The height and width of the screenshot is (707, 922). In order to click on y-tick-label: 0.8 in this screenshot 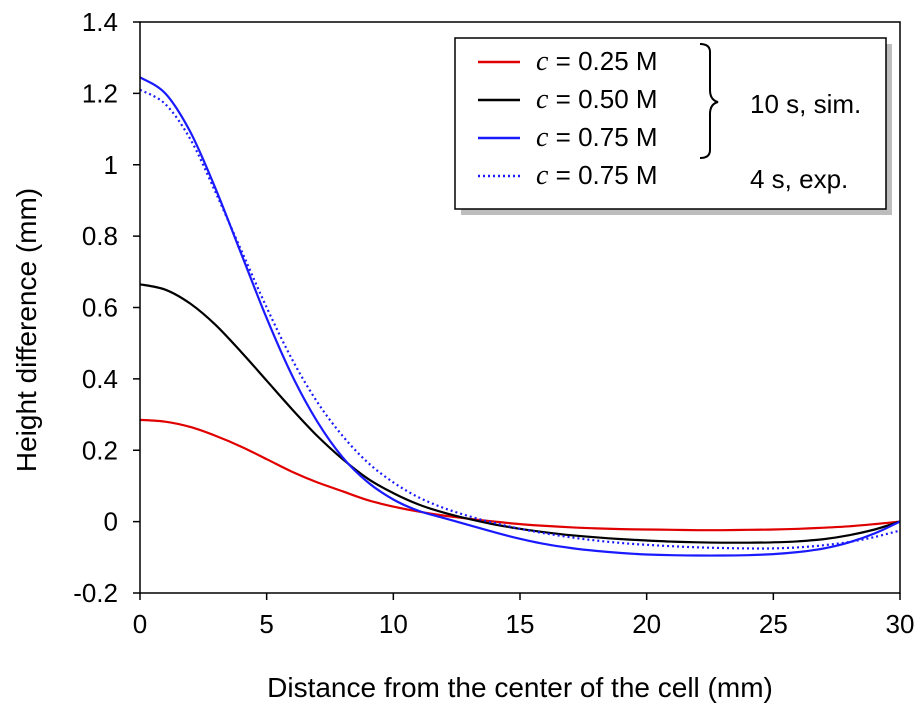, I will do `click(100, 236)`.